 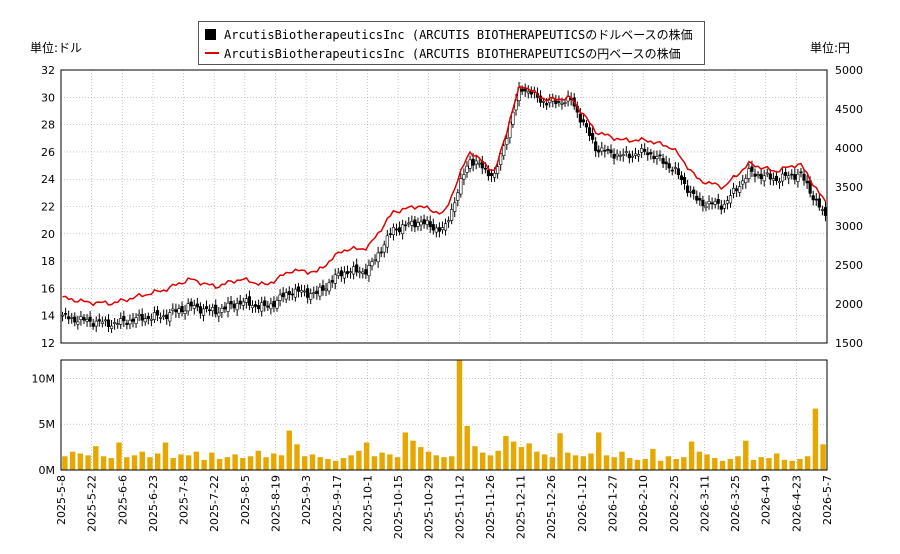 I want to click on date-tick-label: 2025-12-26, so click(x=551, y=507).